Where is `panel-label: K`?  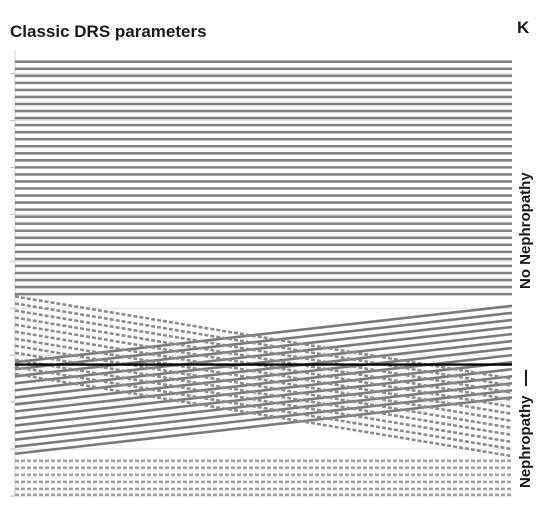
panel-label: K is located at coordinates (523, 27).